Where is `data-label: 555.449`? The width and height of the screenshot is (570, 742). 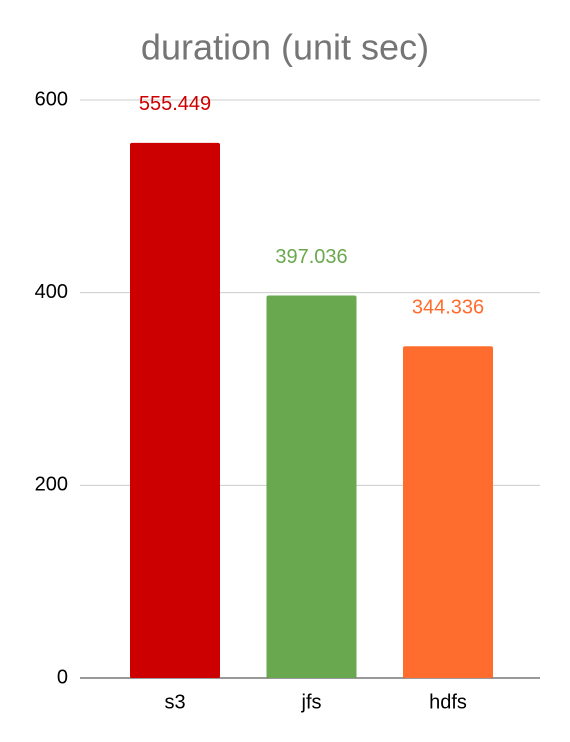 data-label: 555.449 is located at coordinates (175, 104).